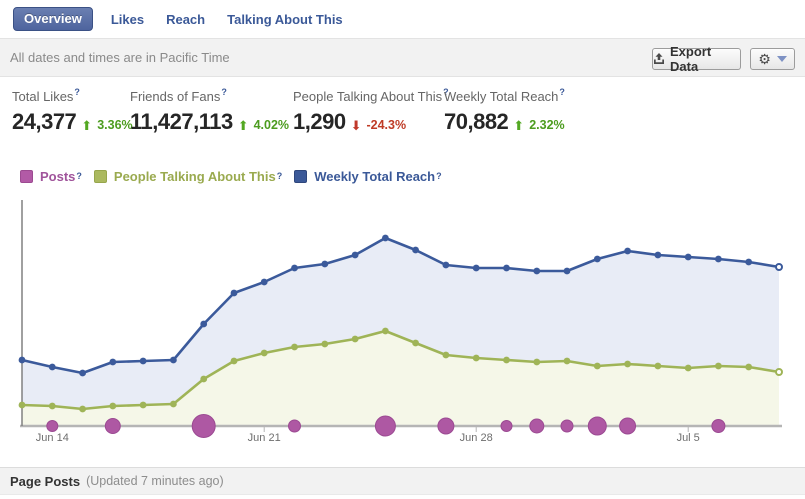  Describe the element at coordinates (53, 19) in the screenshot. I see `tab-overview: Overview` at that location.